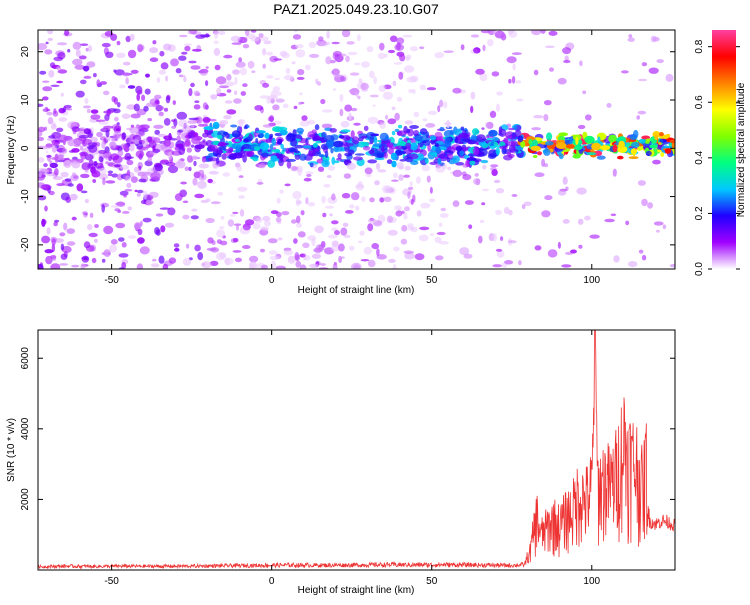 Image resolution: width=750 pixels, height=605 pixels. Describe the element at coordinates (25, 196) in the screenshot. I see `spectrogram-y-tick-label: -10` at that location.